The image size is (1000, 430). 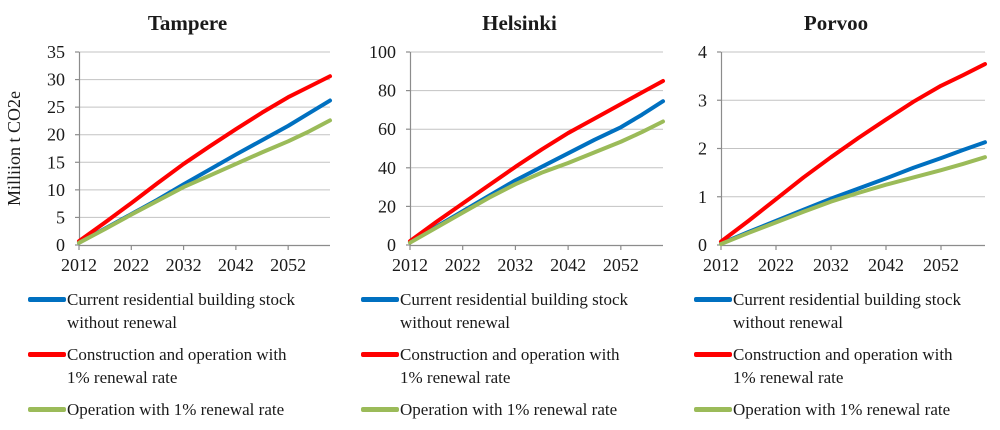 I want to click on y-tick-label: 15, so click(x=56, y=162).